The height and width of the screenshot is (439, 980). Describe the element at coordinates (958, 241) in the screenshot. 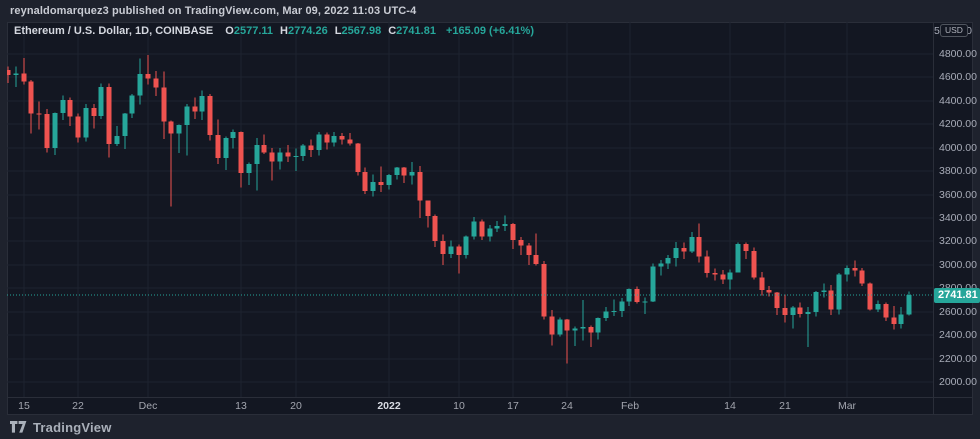

I see `price-axis-label: 3200.00` at that location.